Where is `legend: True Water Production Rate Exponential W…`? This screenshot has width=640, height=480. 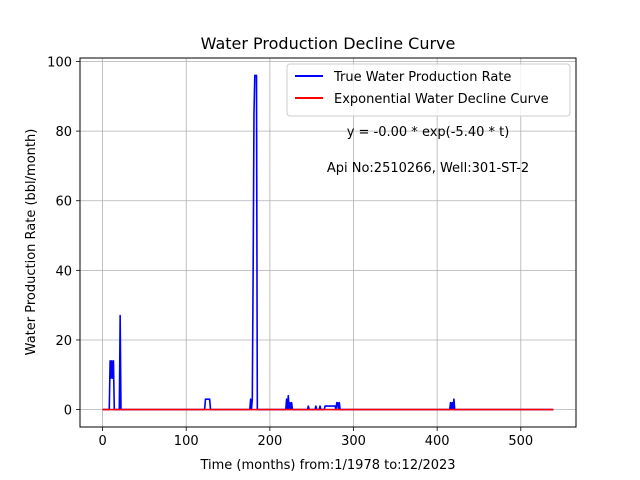 legend: True Water Production Rate Exponential W… is located at coordinates (428, 90).